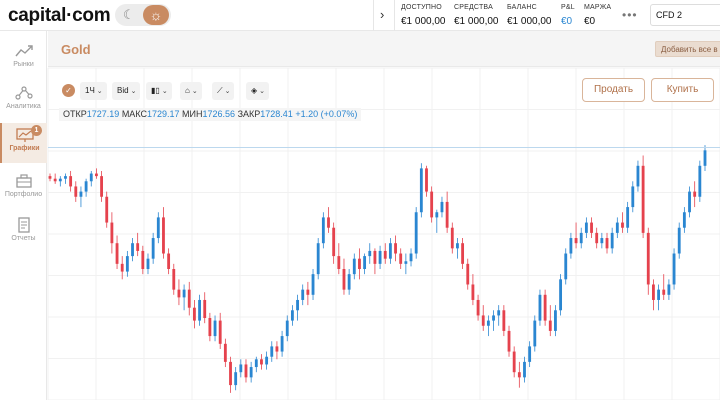  I want to click on sidebar-item-markets: Рынки, so click(23, 59).